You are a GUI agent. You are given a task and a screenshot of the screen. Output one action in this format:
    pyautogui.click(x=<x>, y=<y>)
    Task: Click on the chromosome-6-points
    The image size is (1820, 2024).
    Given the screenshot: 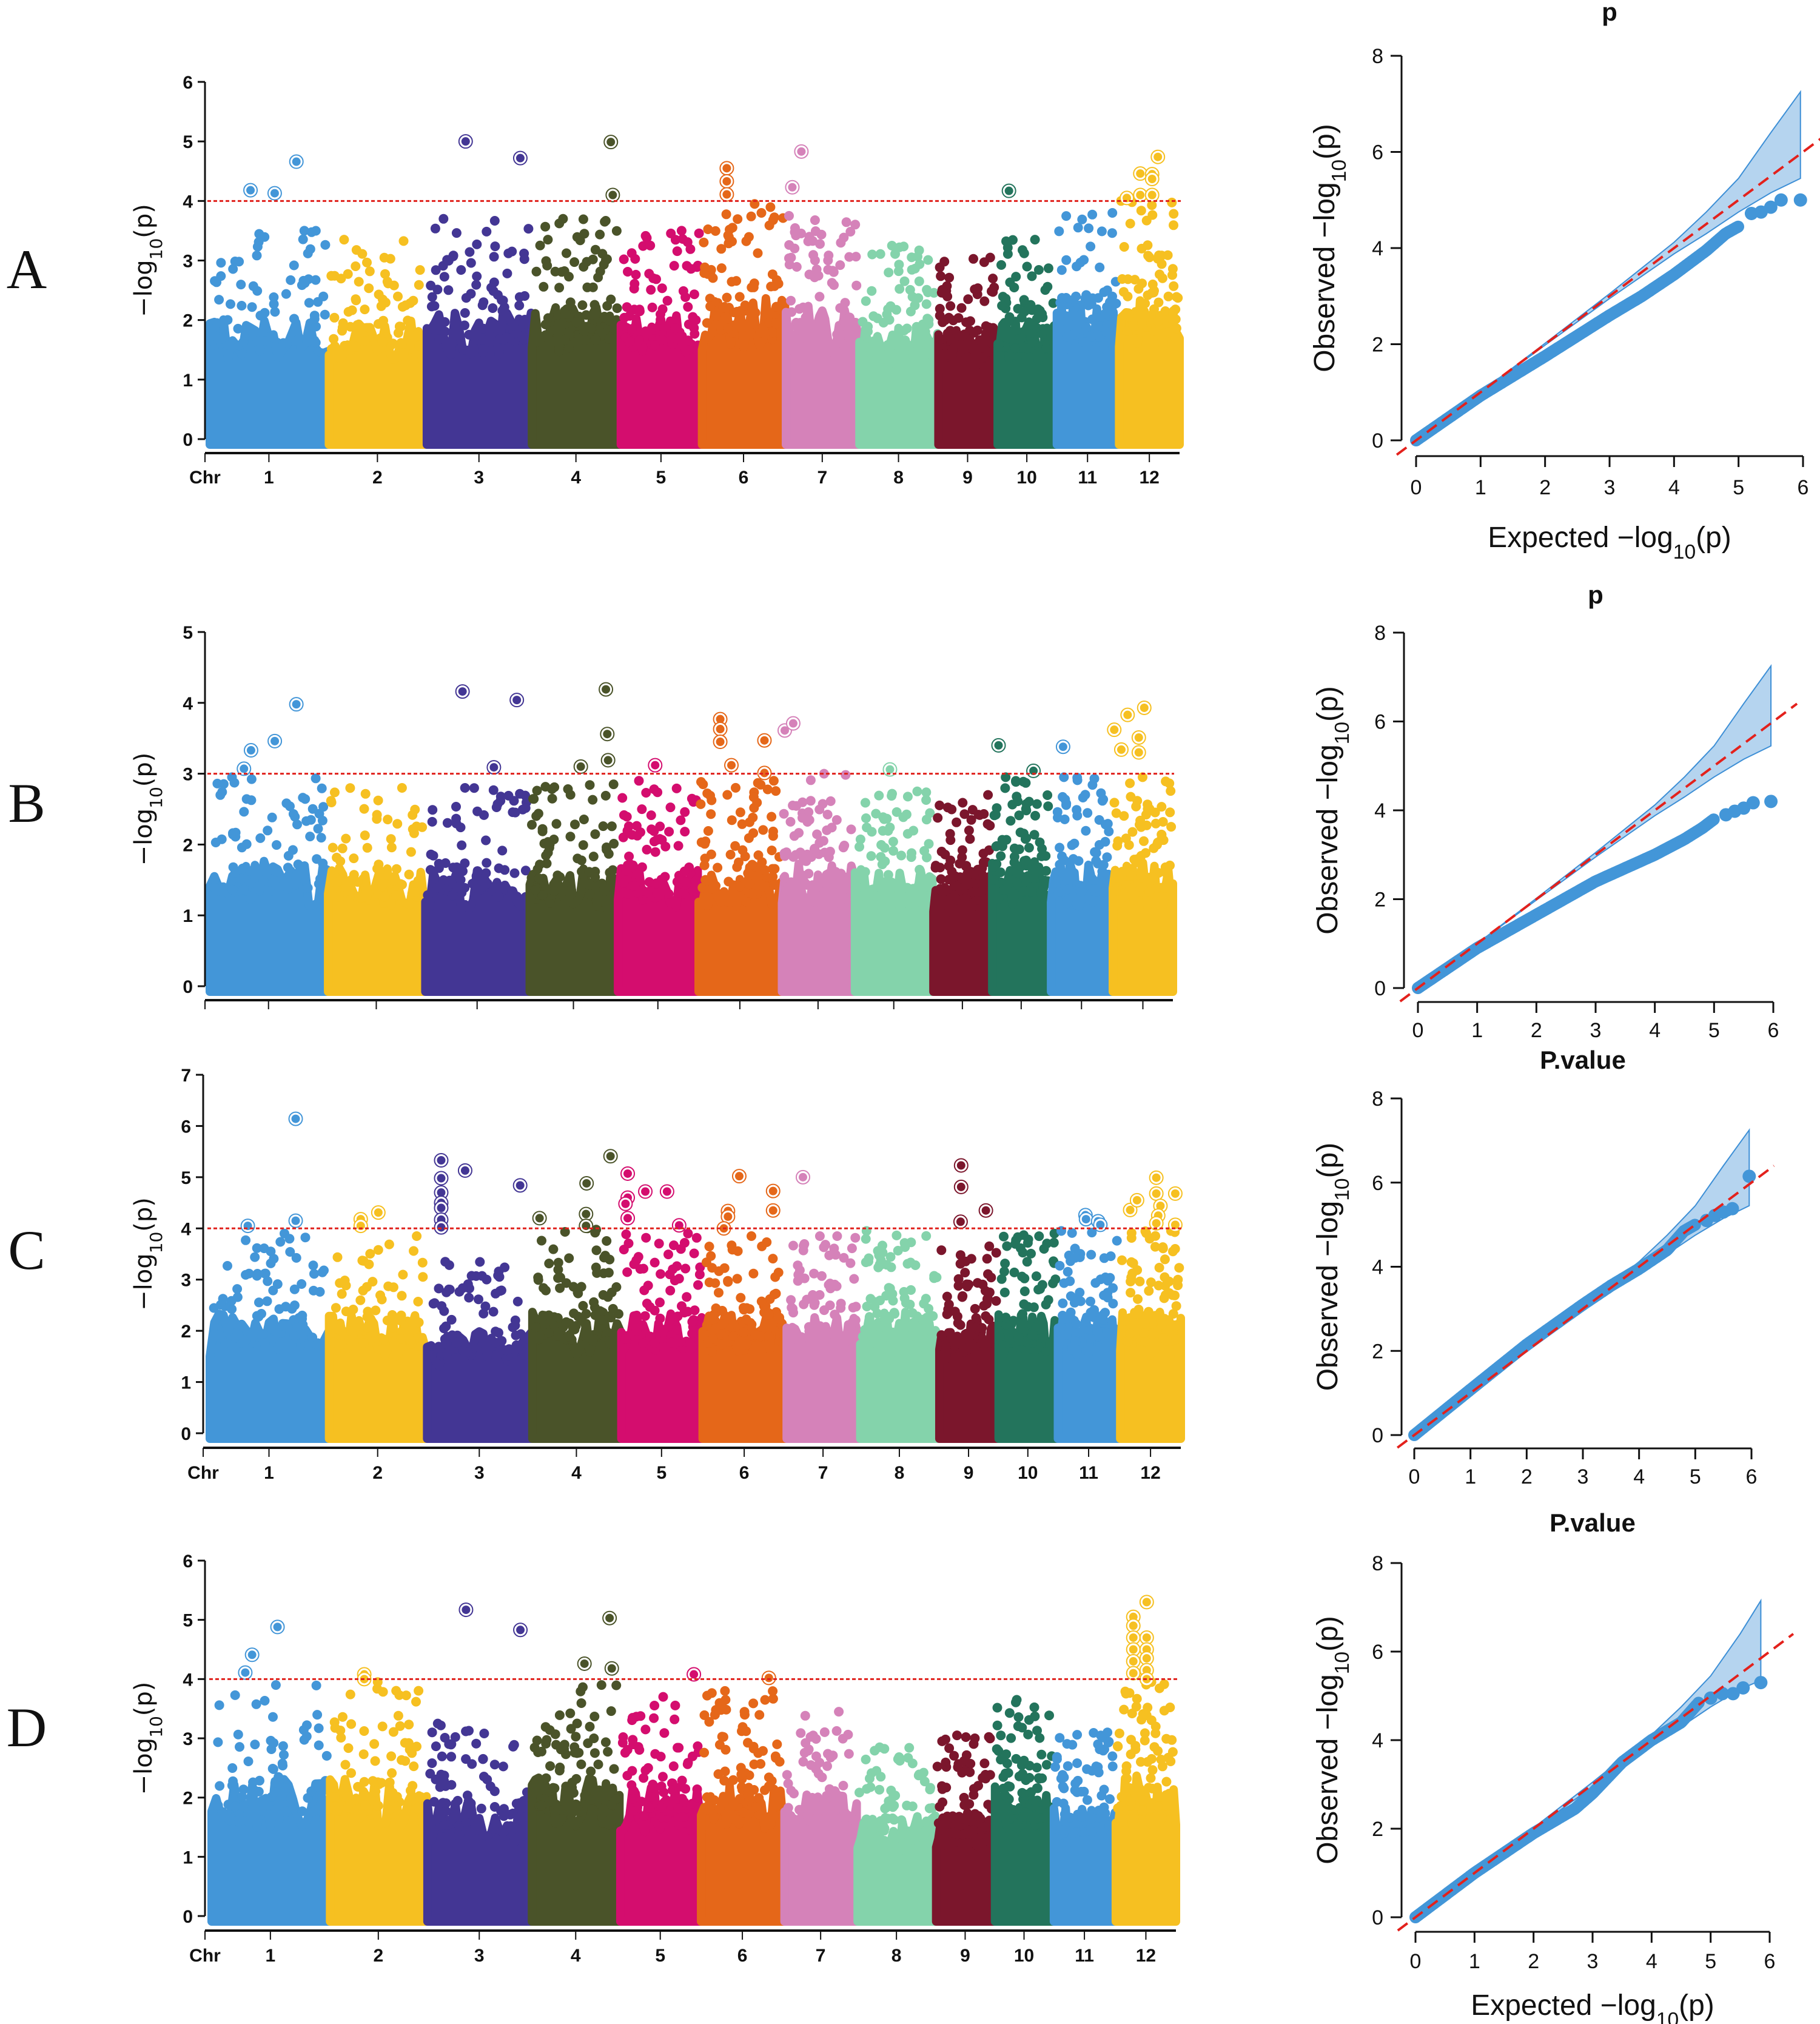 What is the action you would take?
    pyautogui.click(x=743, y=324)
    